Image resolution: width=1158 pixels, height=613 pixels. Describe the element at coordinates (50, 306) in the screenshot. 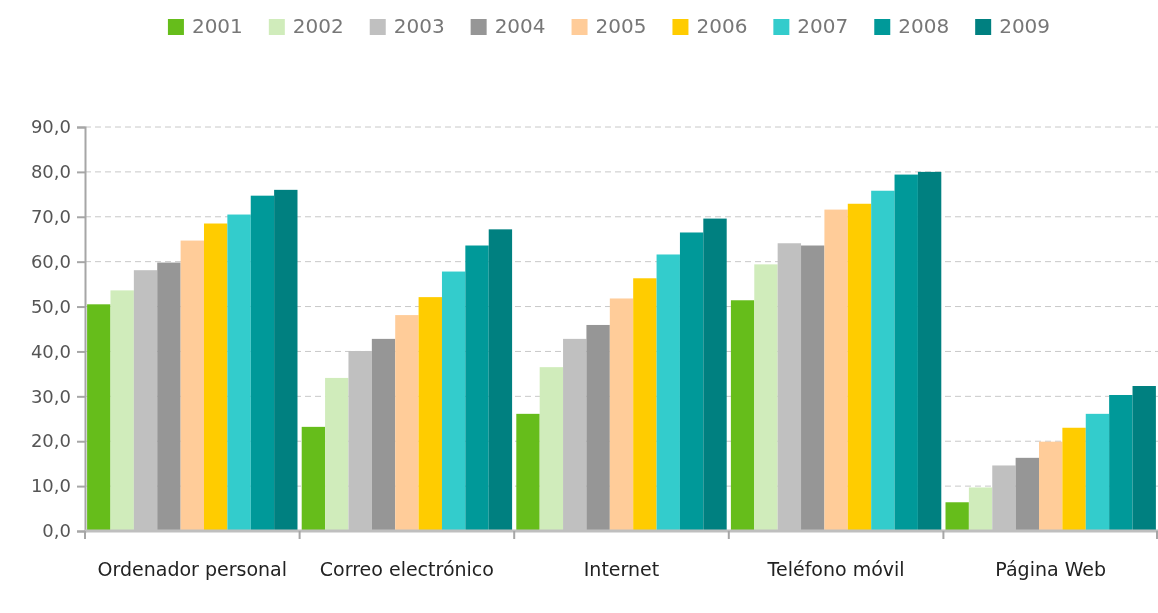

I see `y-tick-label: 50,0` at that location.